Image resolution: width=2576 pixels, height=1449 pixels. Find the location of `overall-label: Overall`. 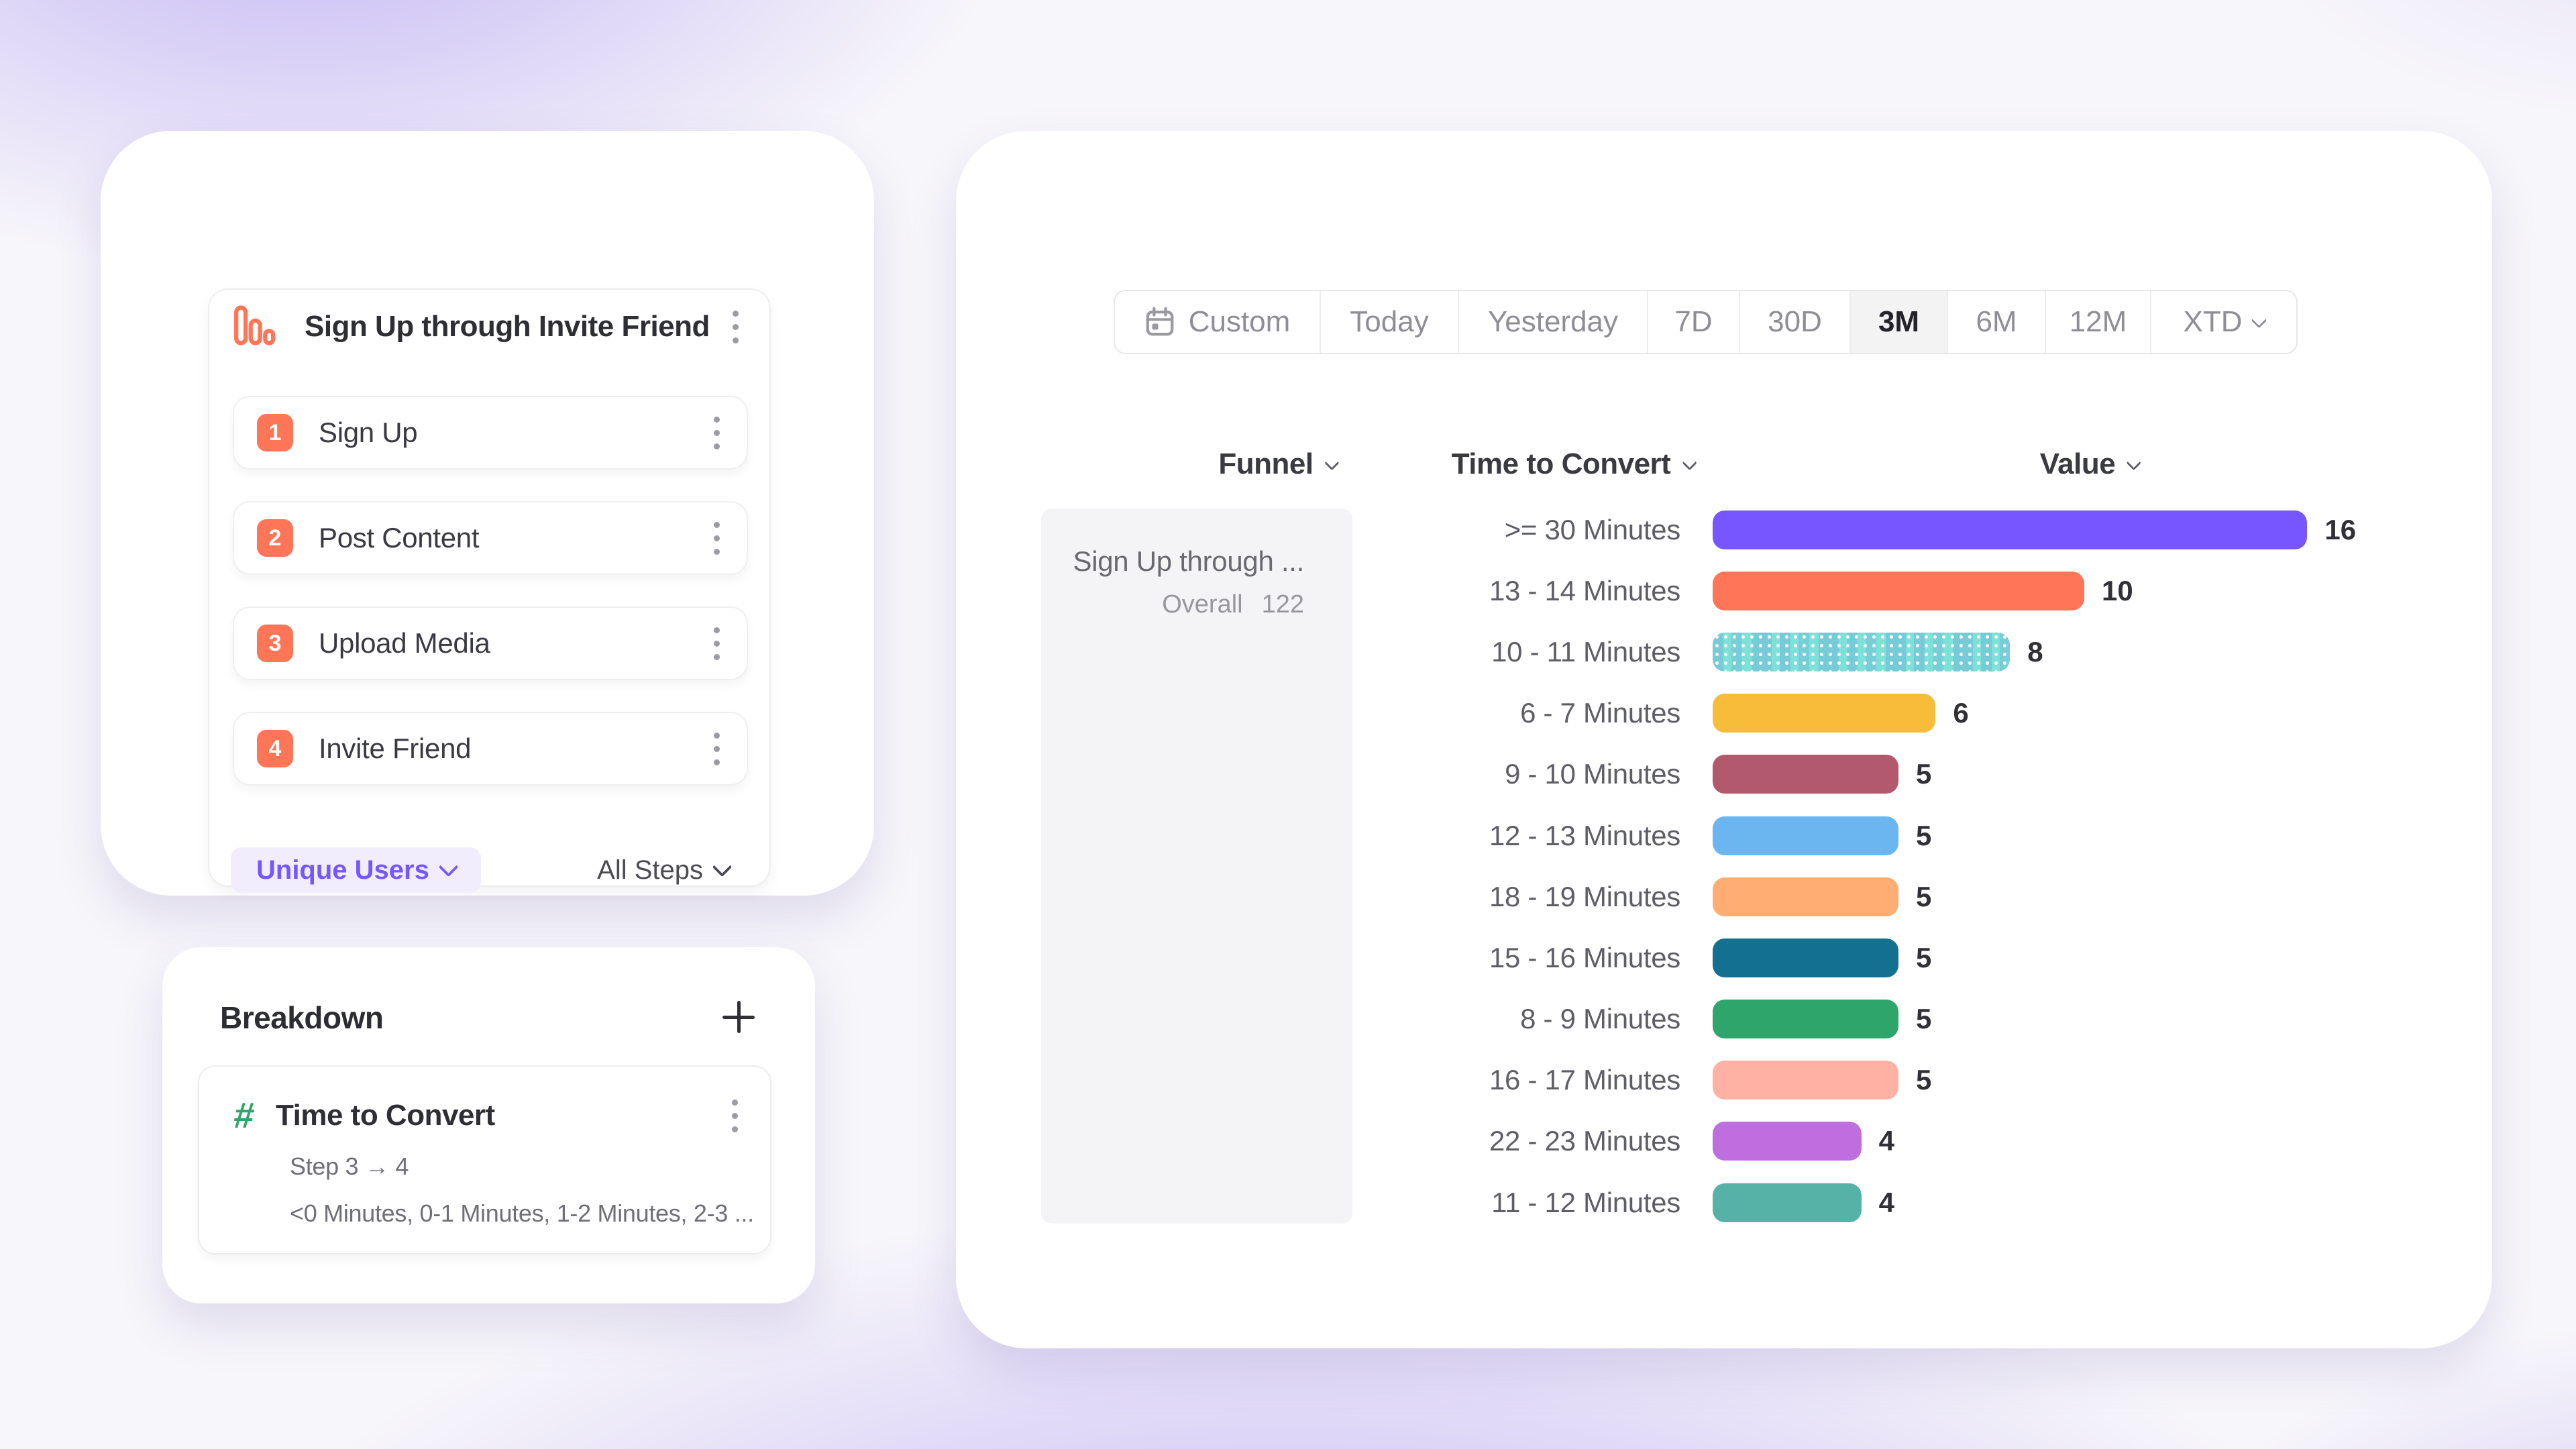

overall-label: Overall is located at coordinates (1202, 604).